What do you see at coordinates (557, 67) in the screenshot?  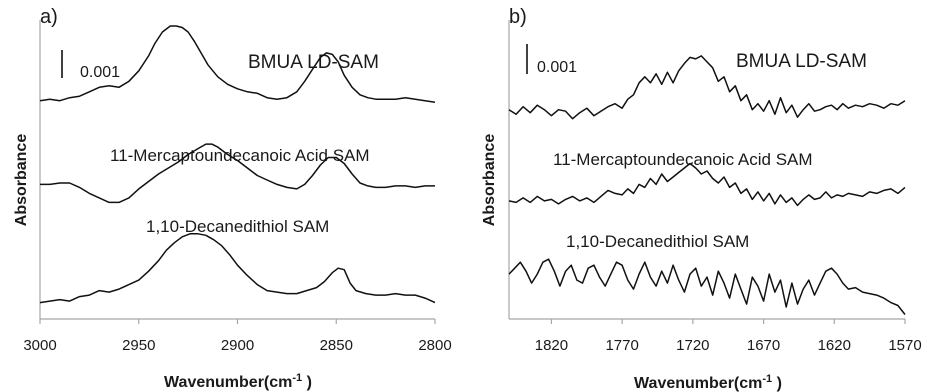 I see `panel-b-scale-label: 0.001` at bounding box center [557, 67].